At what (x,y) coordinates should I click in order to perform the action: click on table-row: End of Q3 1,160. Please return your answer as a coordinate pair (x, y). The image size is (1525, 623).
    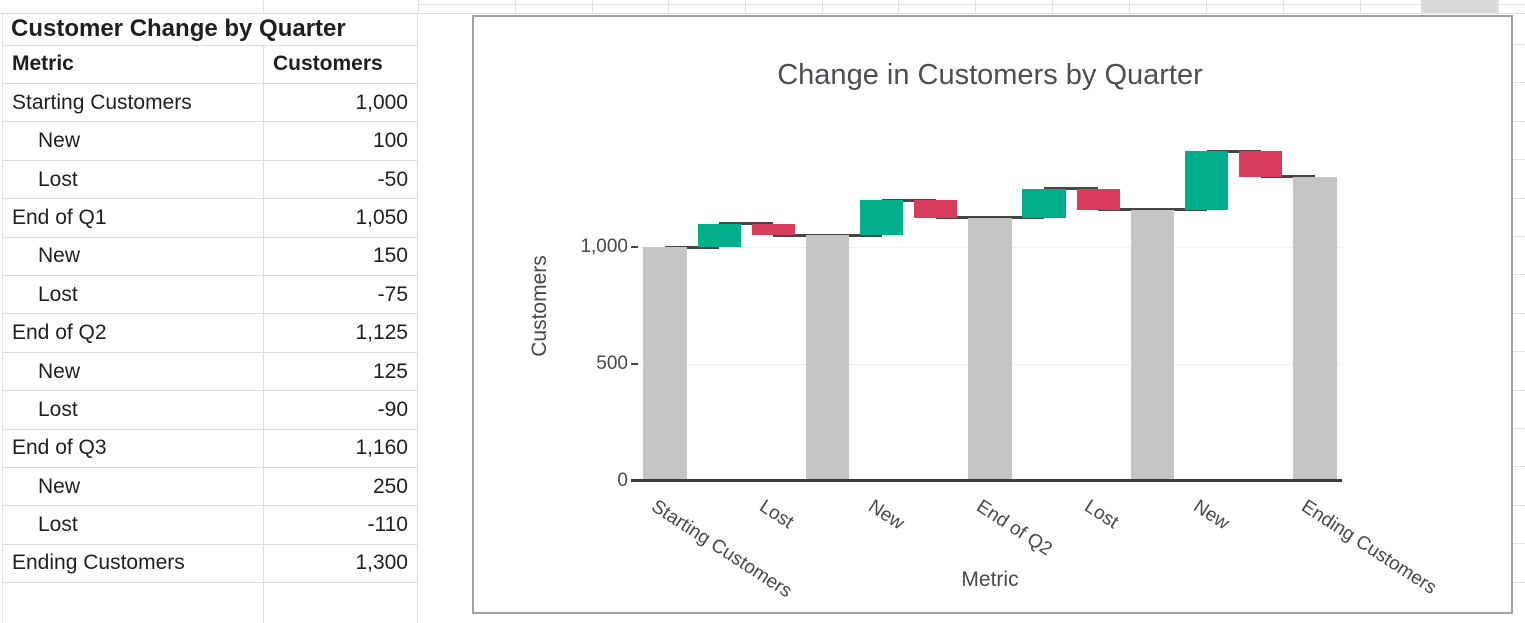
    Looking at the image, I should click on (210, 448).